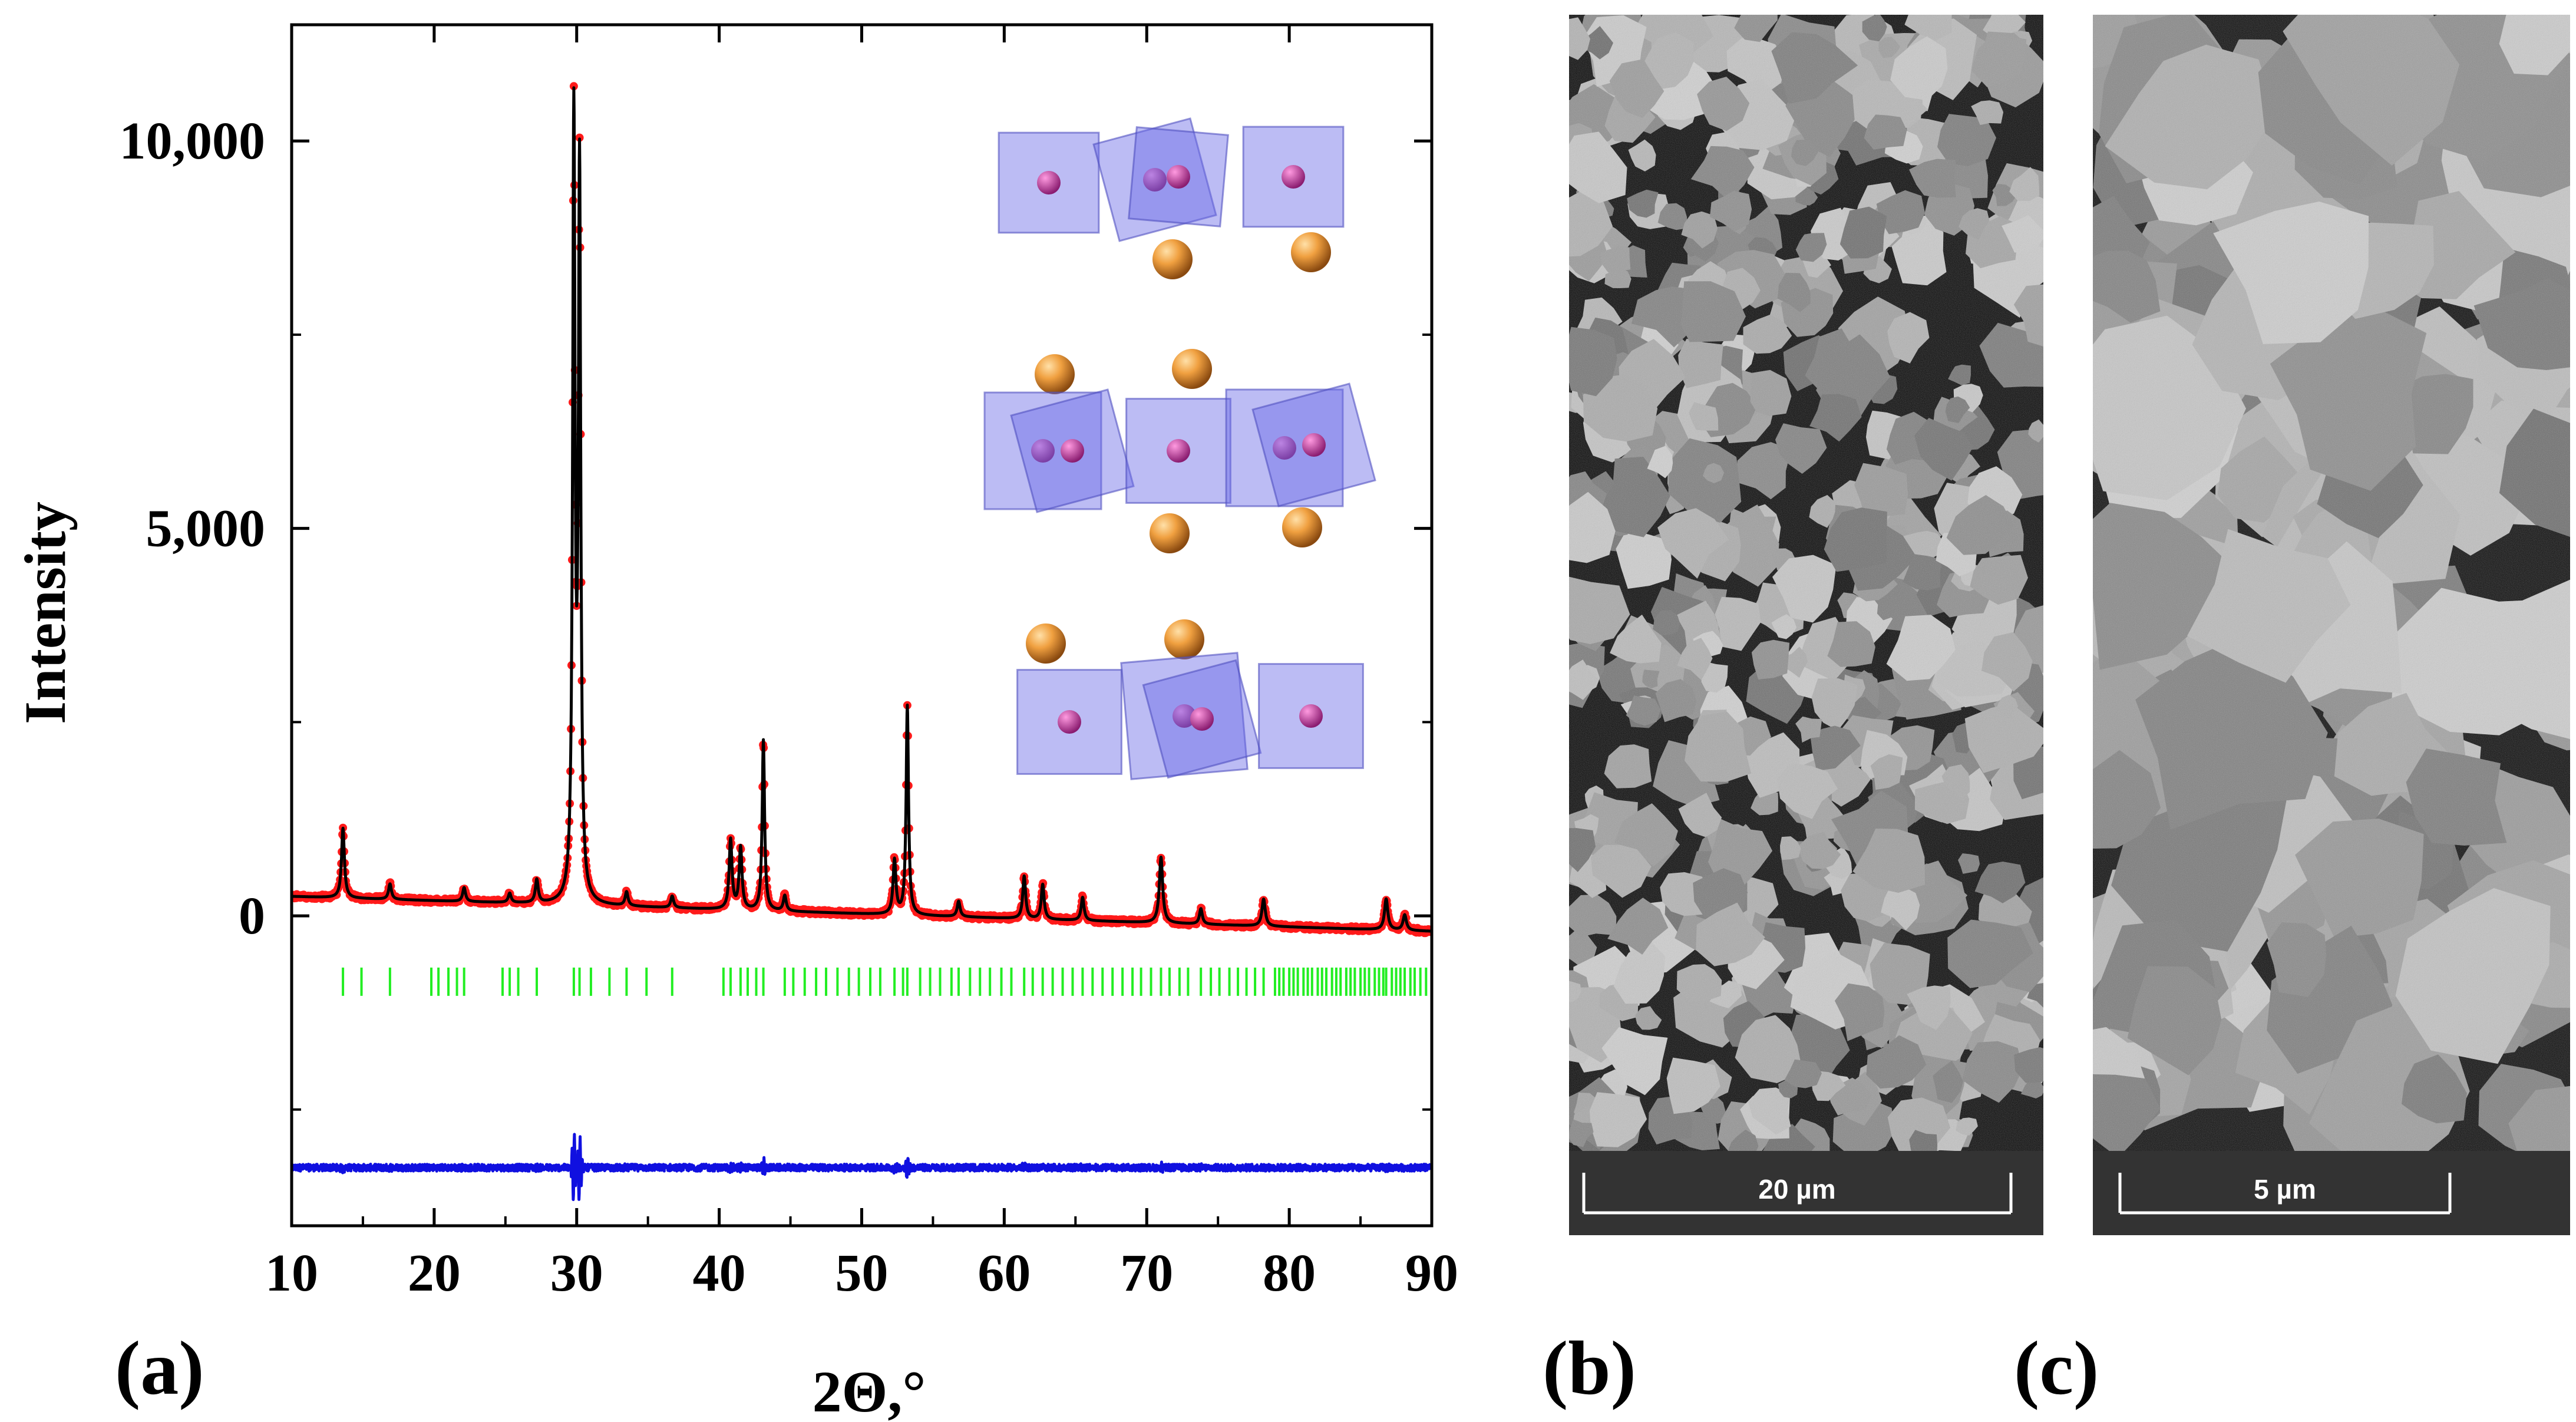  Describe the element at coordinates (159, 1368) in the screenshot. I see `panel-label-a: (a)` at that location.